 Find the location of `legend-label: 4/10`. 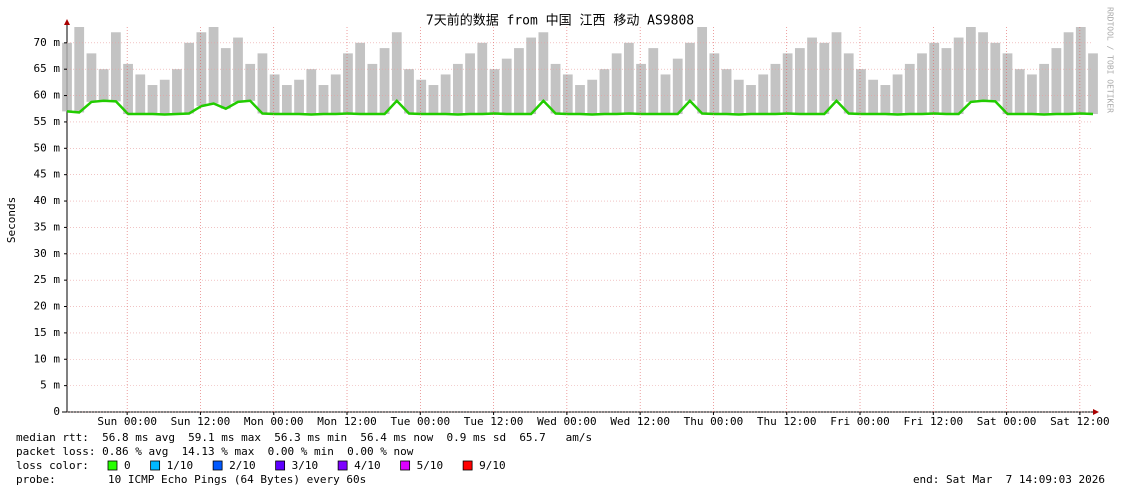

legend-label: 4/10 is located at coordinates (367, 465).